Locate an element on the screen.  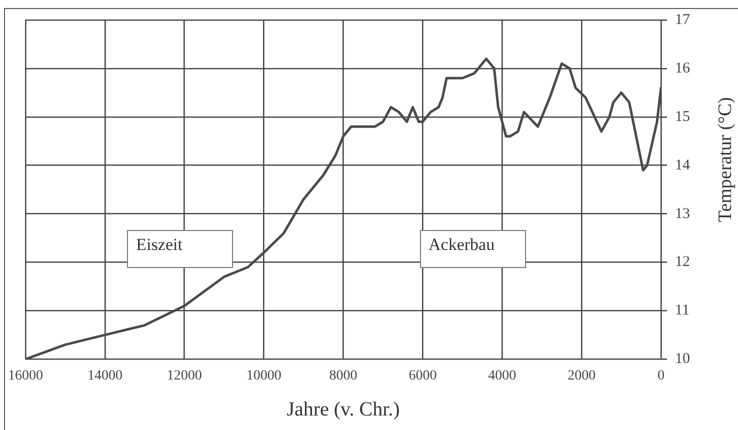
x-tick-label: 16000 is located at coordinates (25, 376).